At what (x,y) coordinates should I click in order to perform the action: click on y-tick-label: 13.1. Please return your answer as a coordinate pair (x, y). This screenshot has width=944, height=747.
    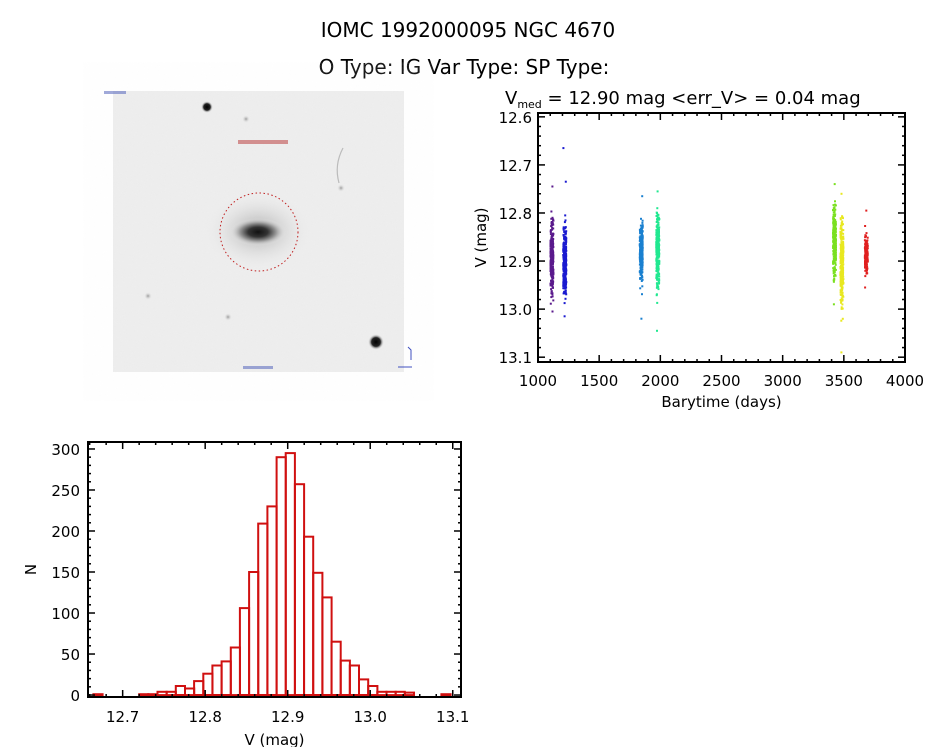
    Looking at the image, I should click on (515, 358).